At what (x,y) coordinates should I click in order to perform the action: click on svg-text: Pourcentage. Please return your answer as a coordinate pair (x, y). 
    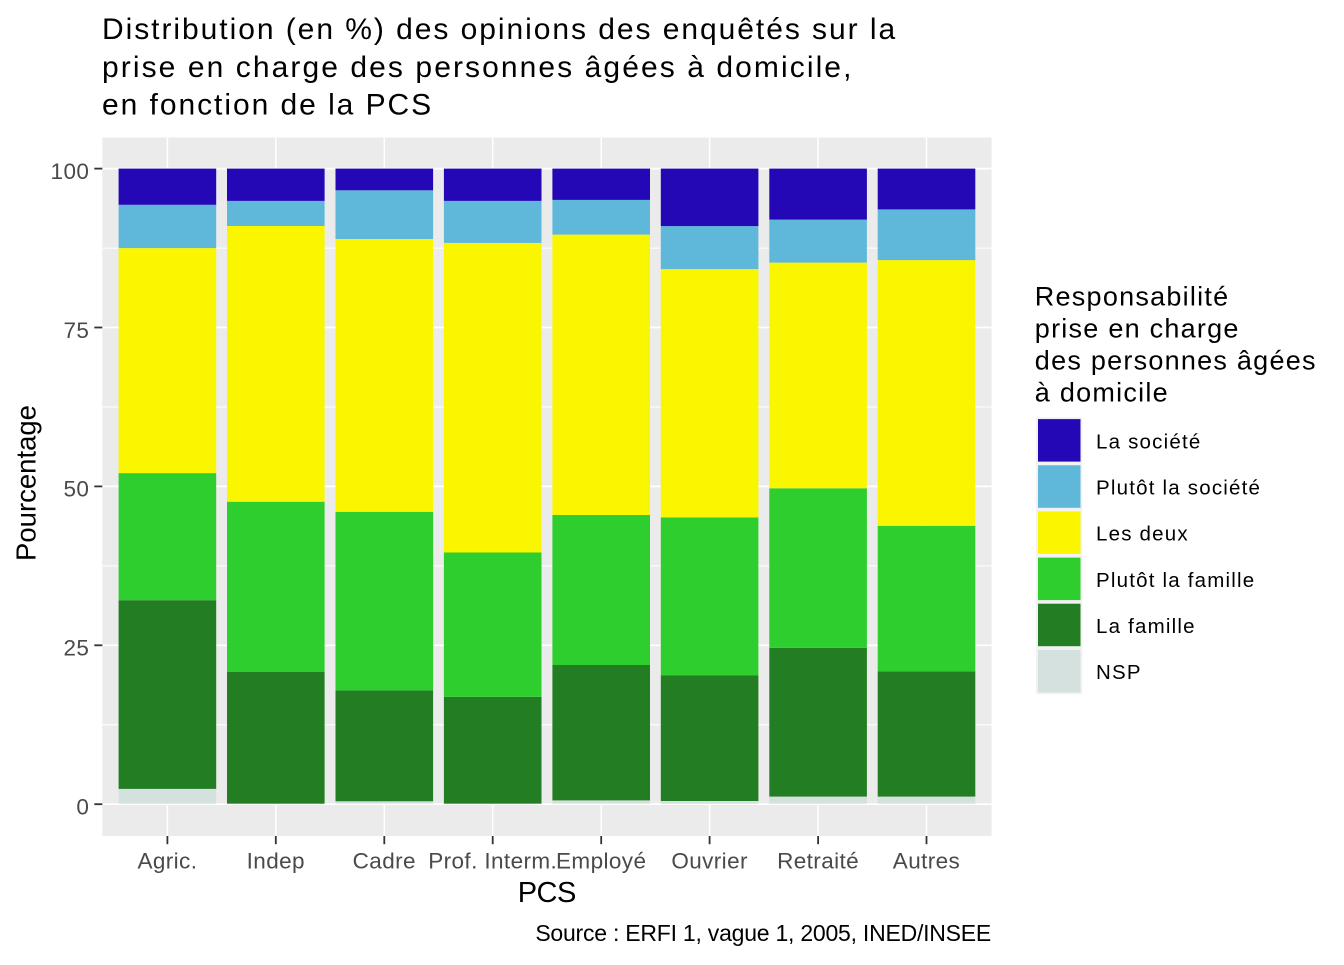
    Looking at the image, I should click on (26, 483).